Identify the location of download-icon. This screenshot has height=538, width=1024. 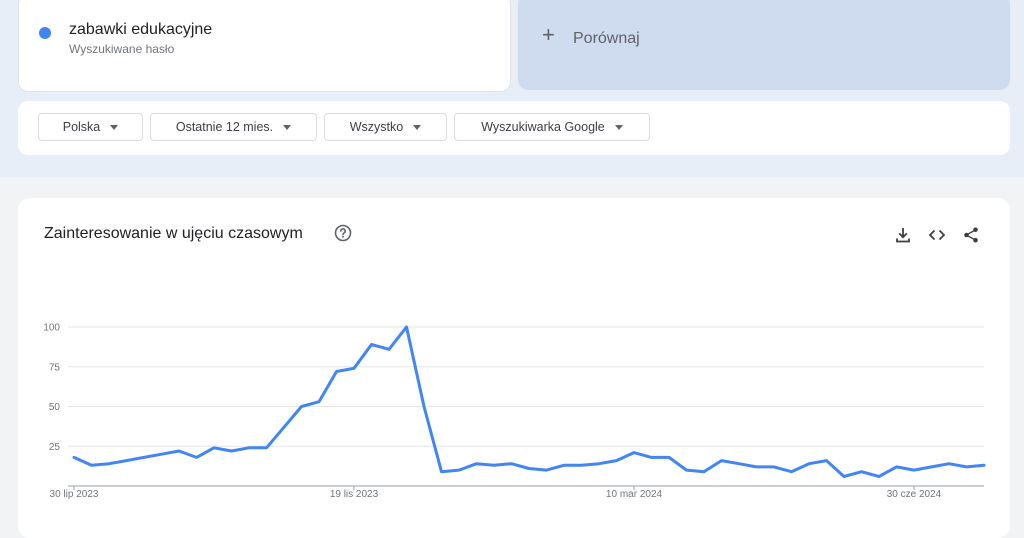
(903, 235).